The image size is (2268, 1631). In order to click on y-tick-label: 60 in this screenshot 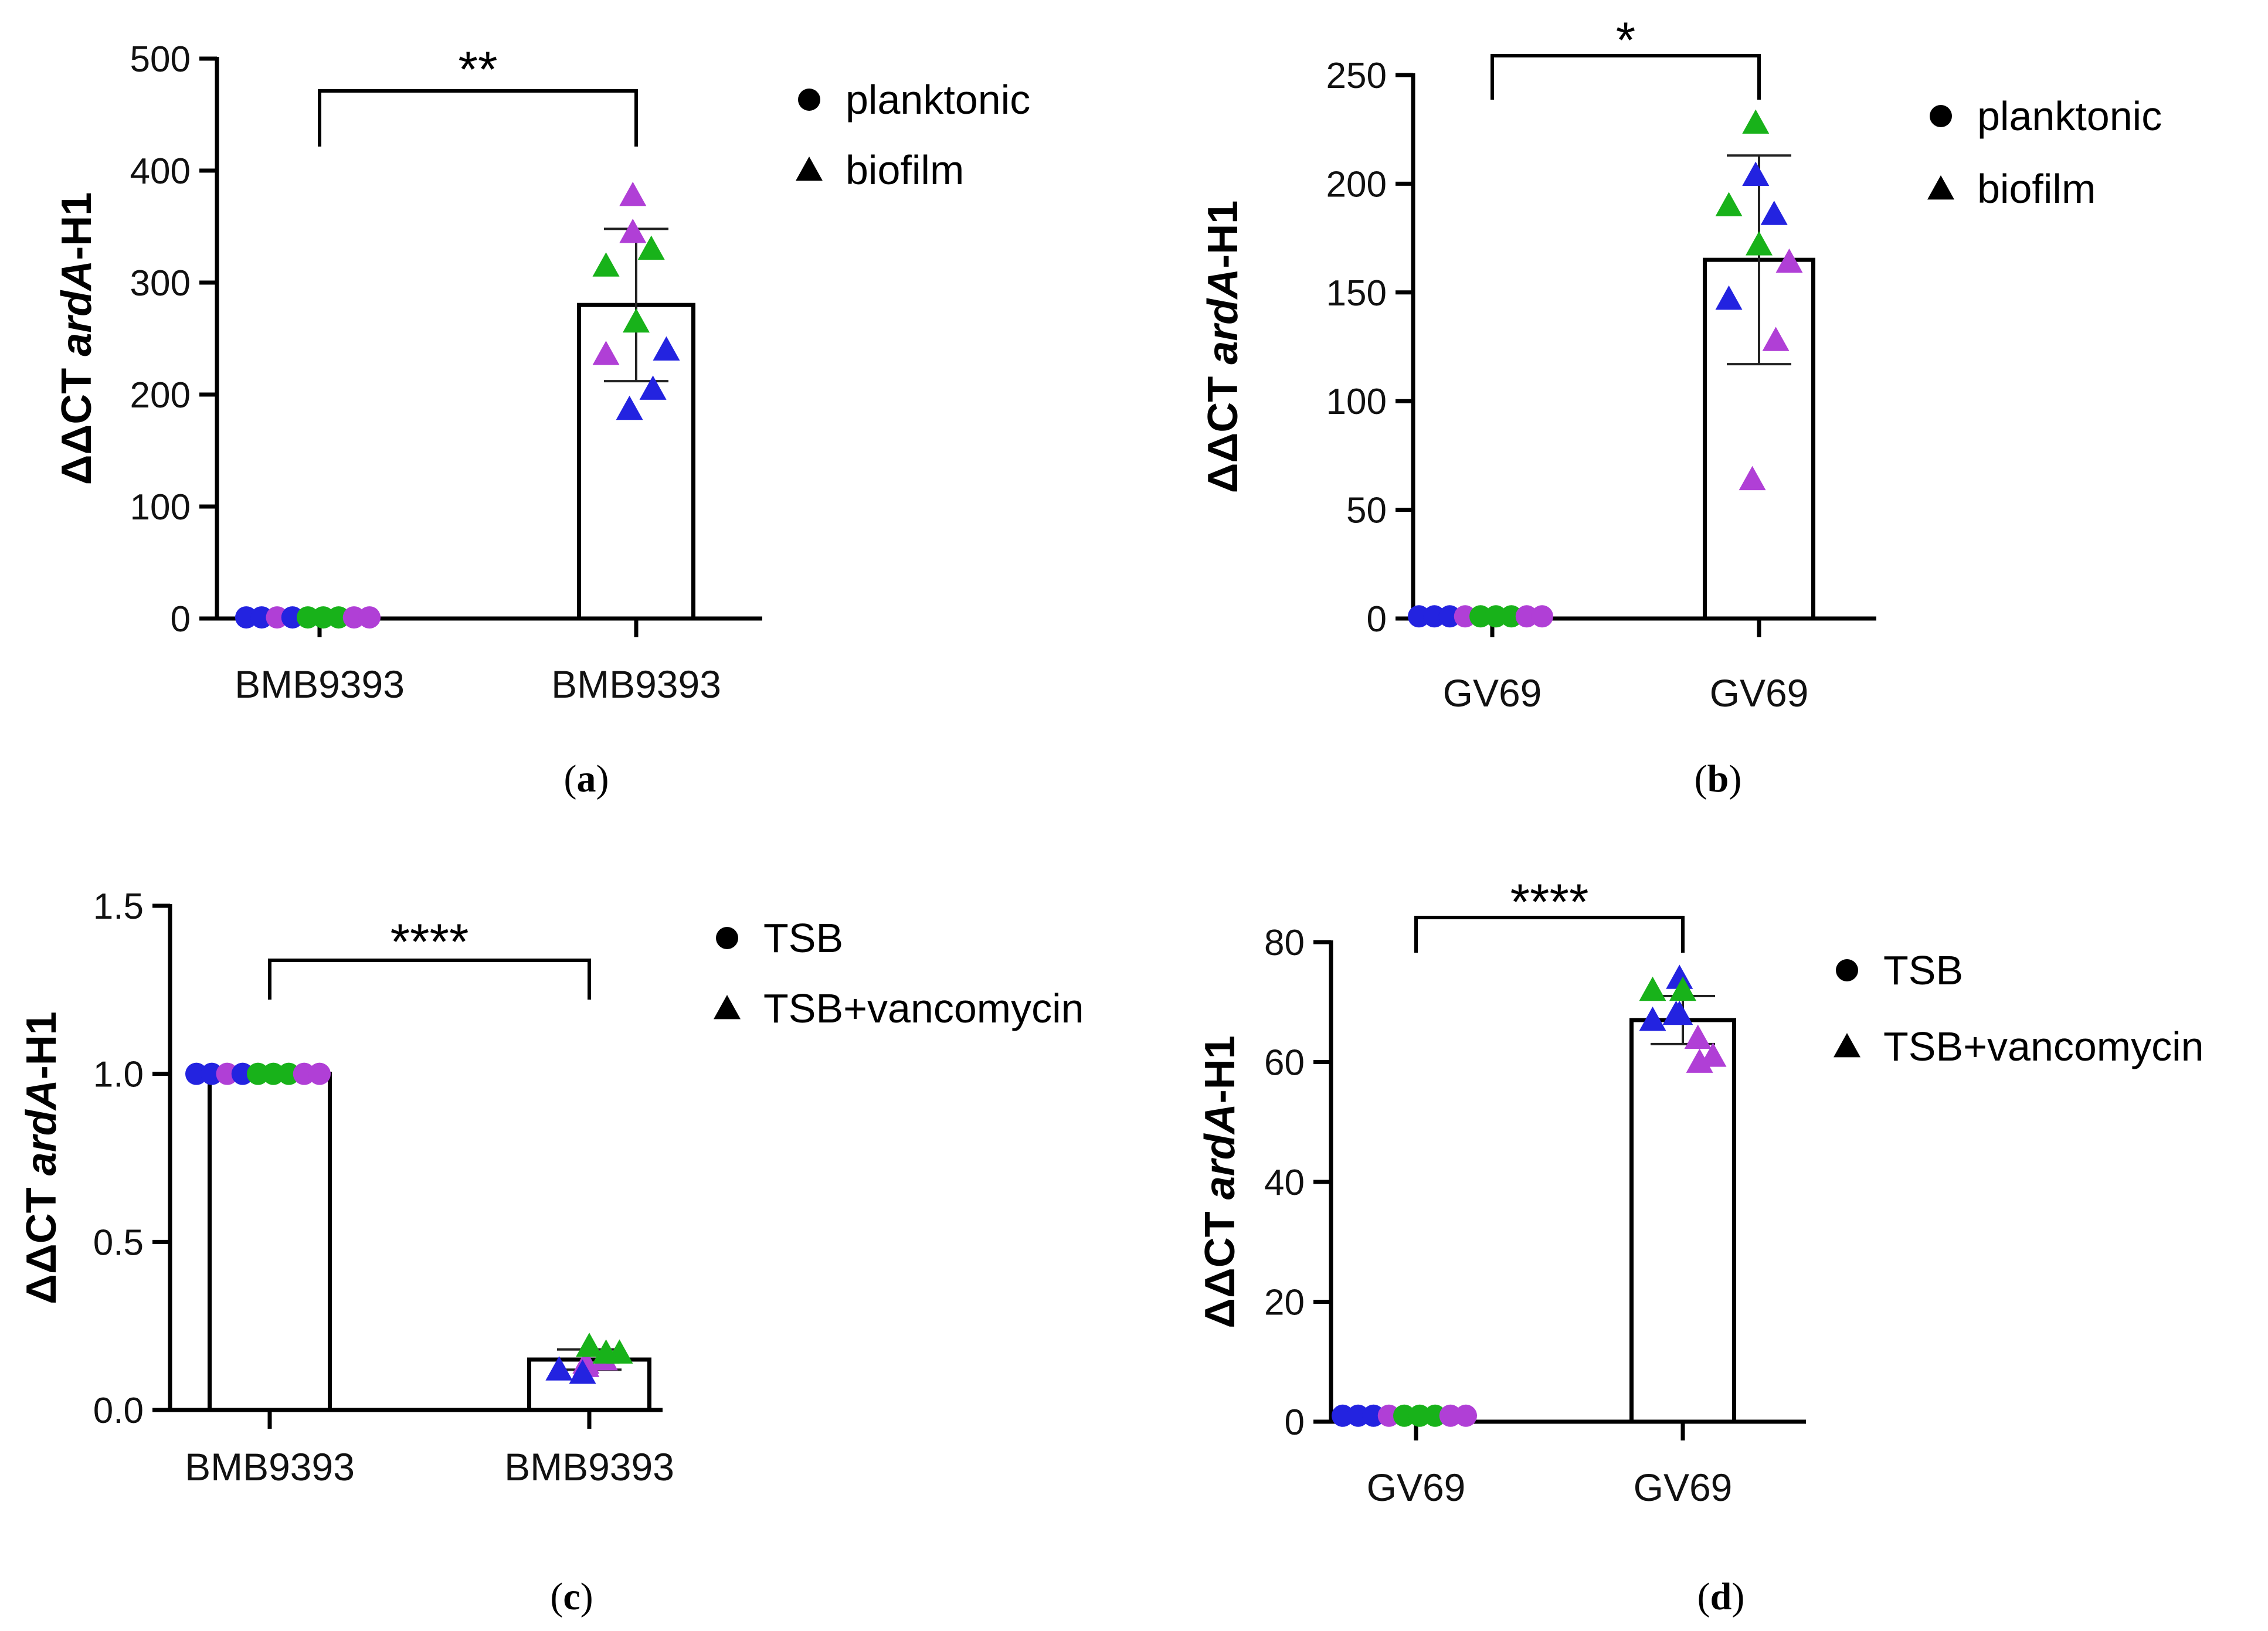, I will do `click(1284, 1063)`.